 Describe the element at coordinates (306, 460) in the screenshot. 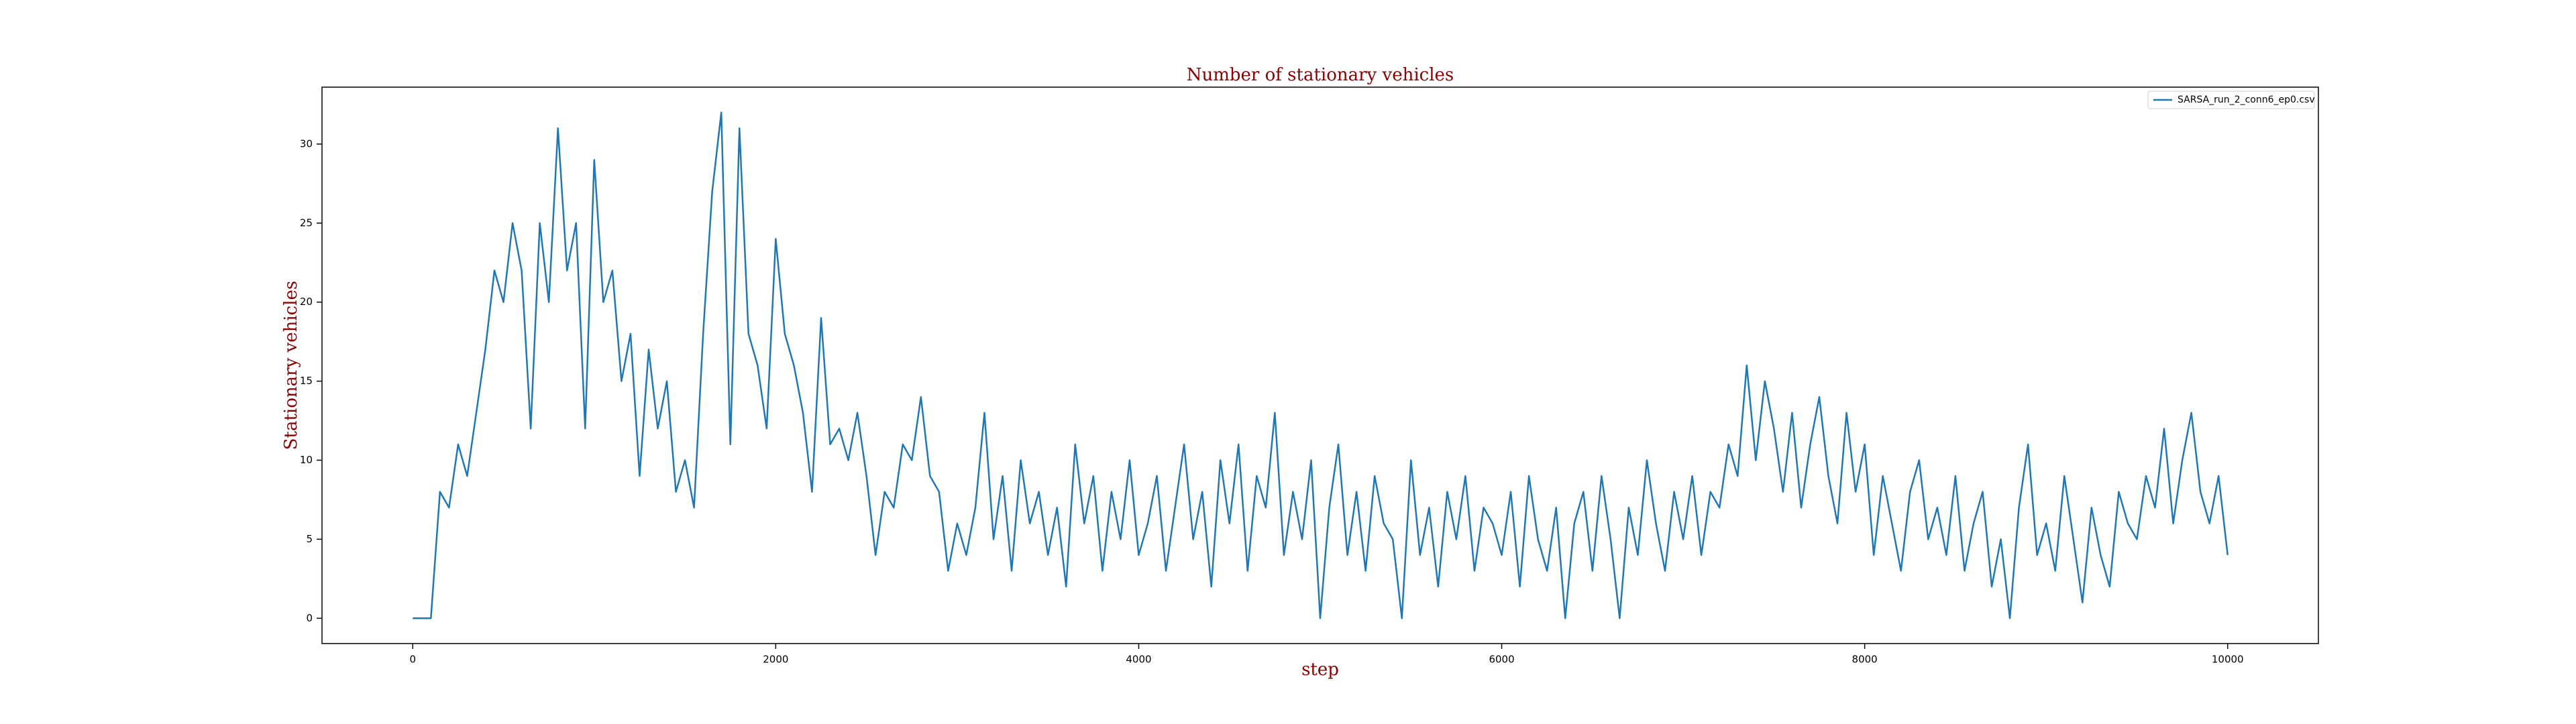

I see `y-tick-label: 10` at that location.